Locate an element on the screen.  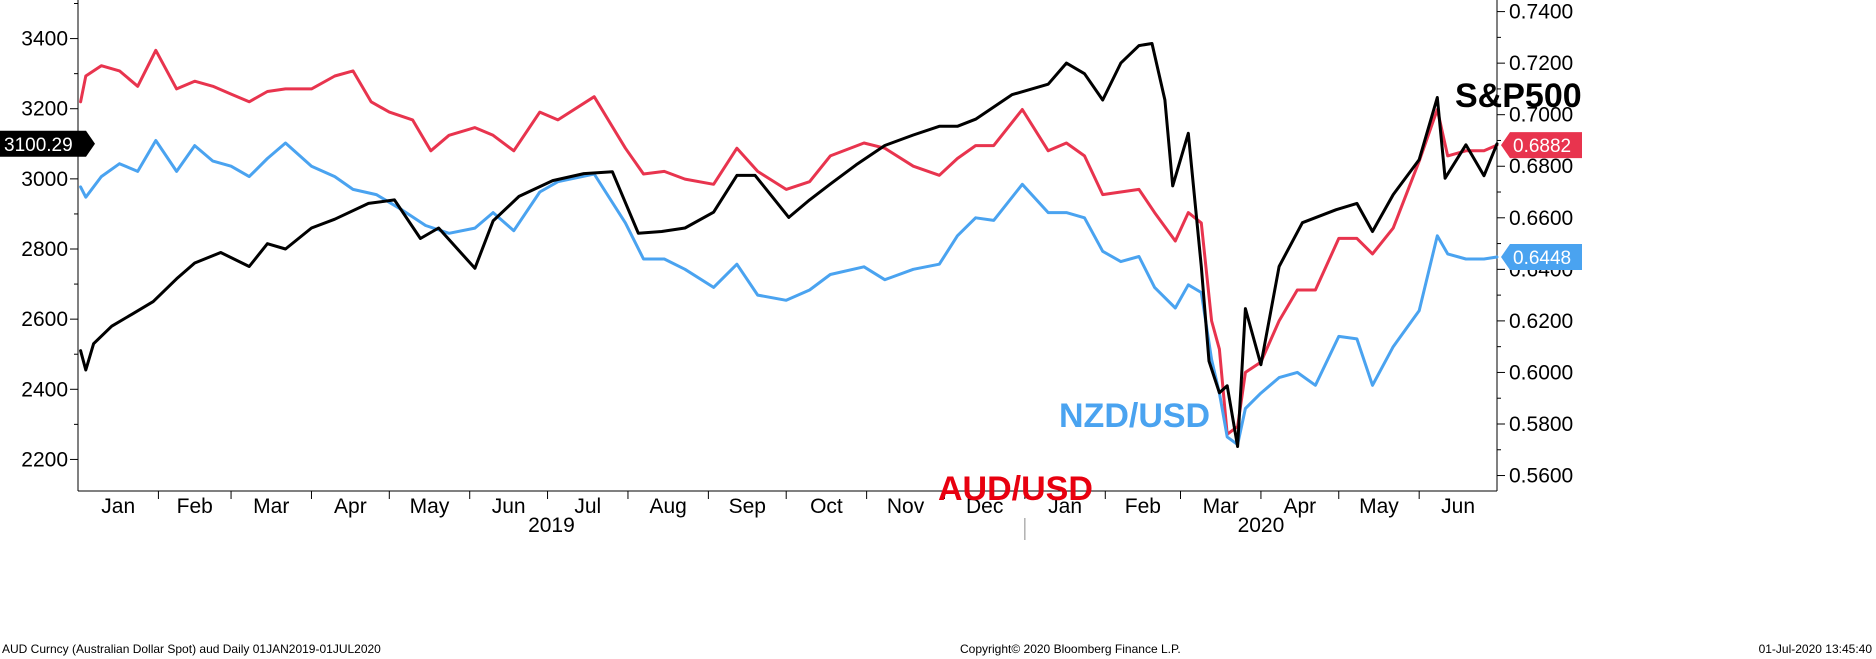
annotation-s-p500: S&P500 is located at coordinates (1518, 96).